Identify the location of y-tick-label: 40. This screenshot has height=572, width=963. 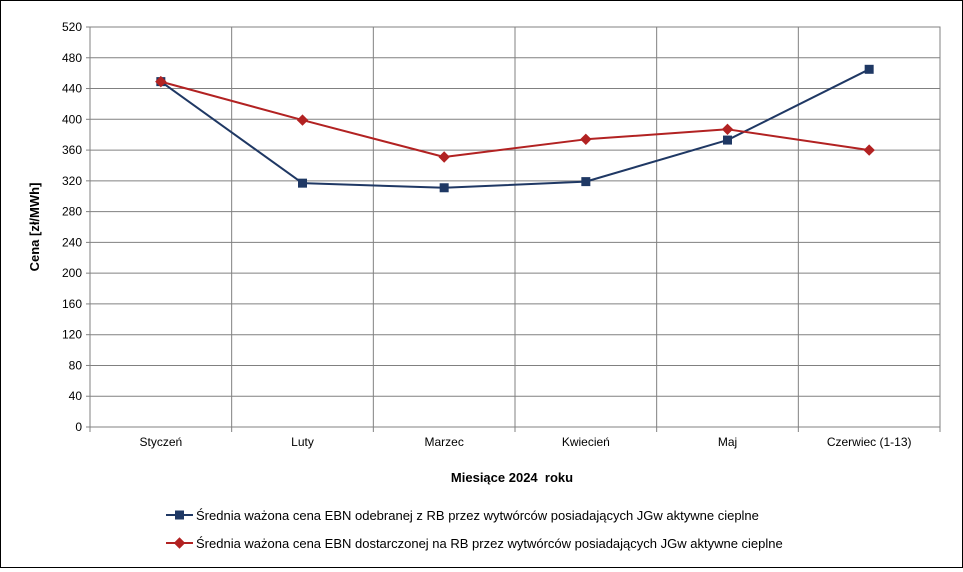
(76, 396).